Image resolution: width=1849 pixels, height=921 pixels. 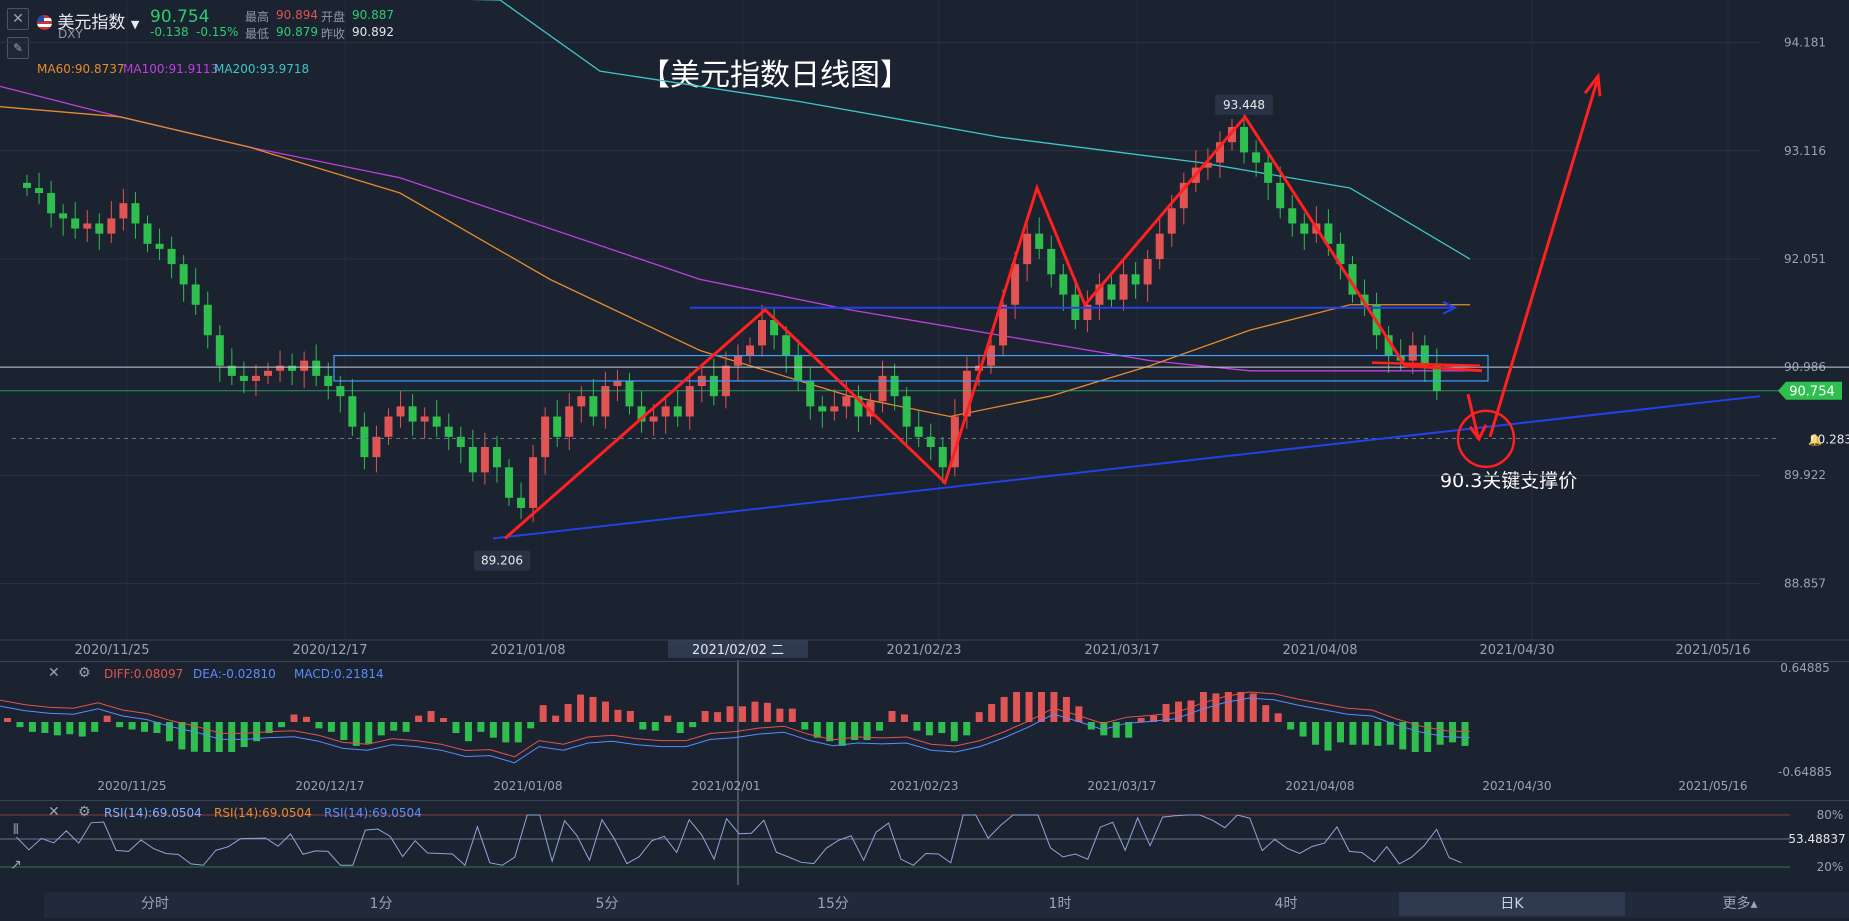 What do you see at coordinates (1810, 390) in the screenshot?
I see `current-price-tag` at bounding box center [1810, 390].